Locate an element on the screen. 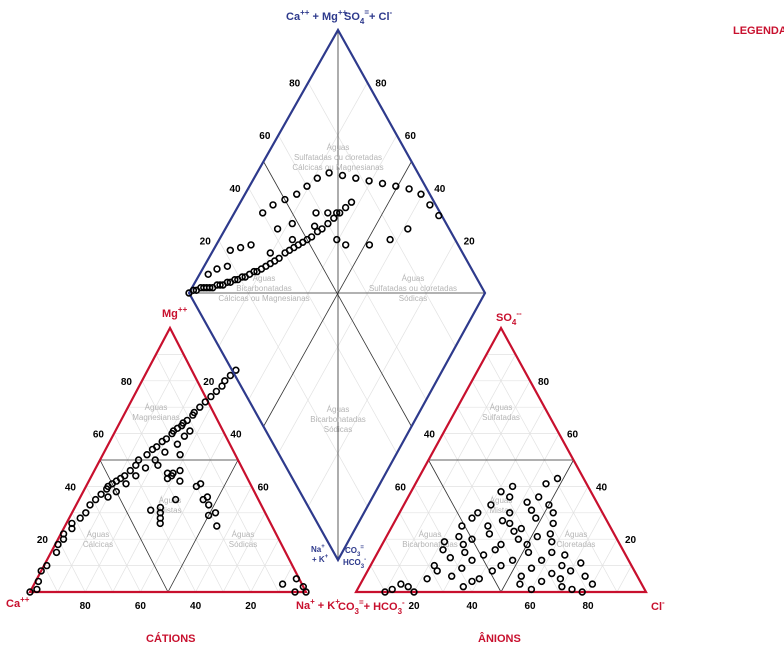  cation-apex-left-charge: ++ is located at coordinates (25, 599).